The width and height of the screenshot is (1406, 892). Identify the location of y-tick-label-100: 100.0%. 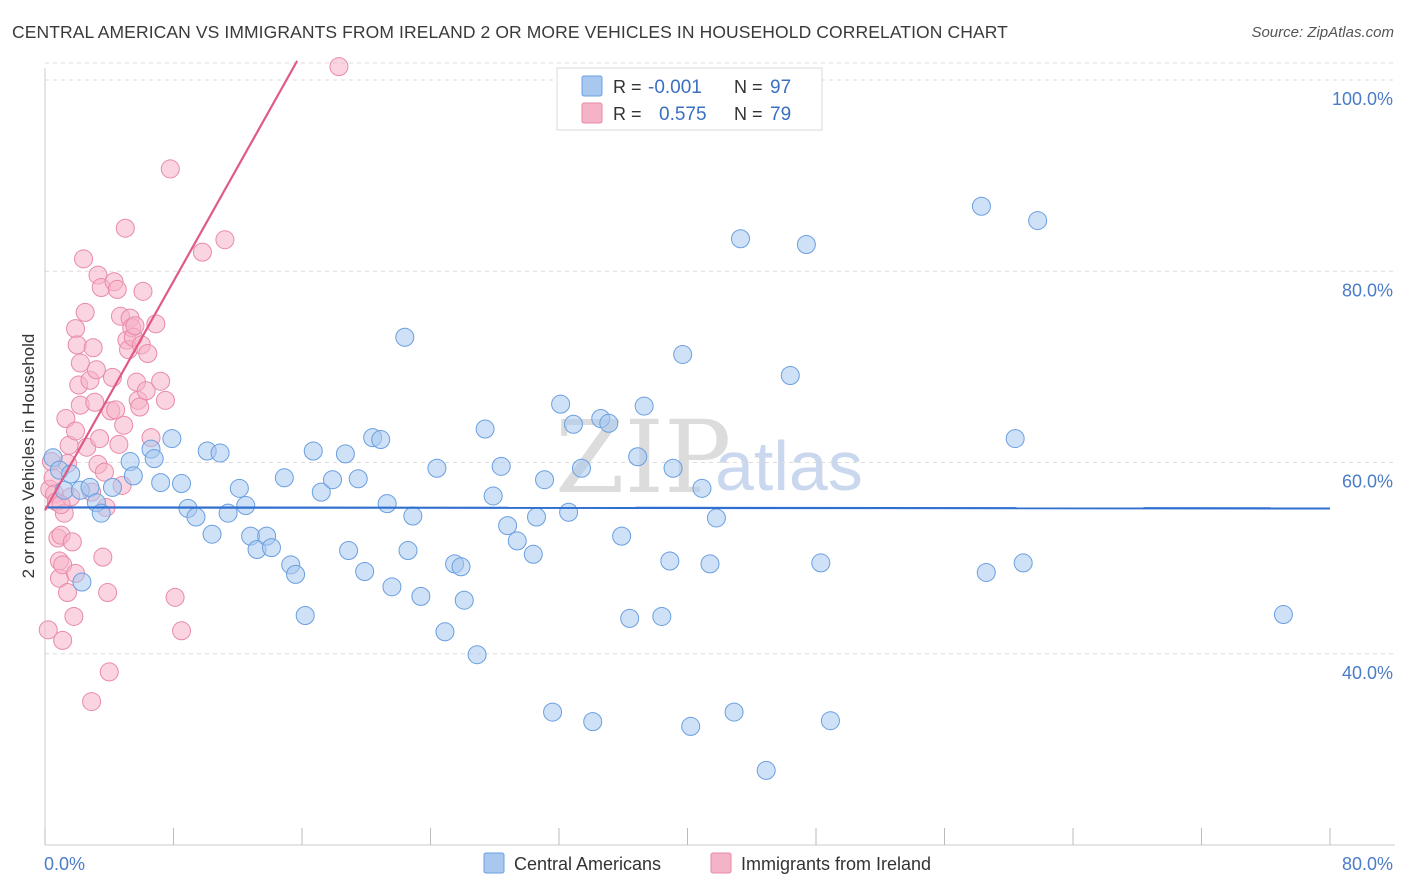
(1362, 99).